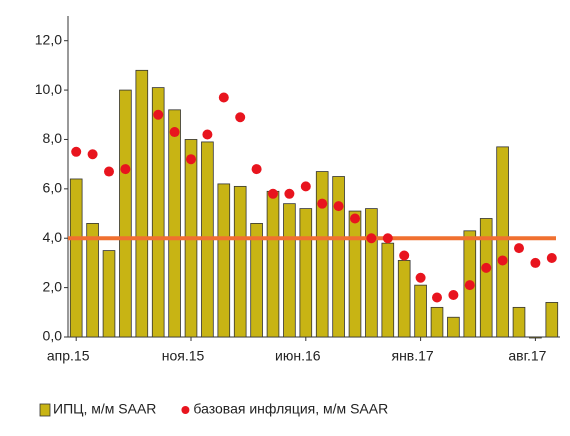 The image size is (570, 436). I want to click on x-tick-label: апр.15, so click(68, 356).